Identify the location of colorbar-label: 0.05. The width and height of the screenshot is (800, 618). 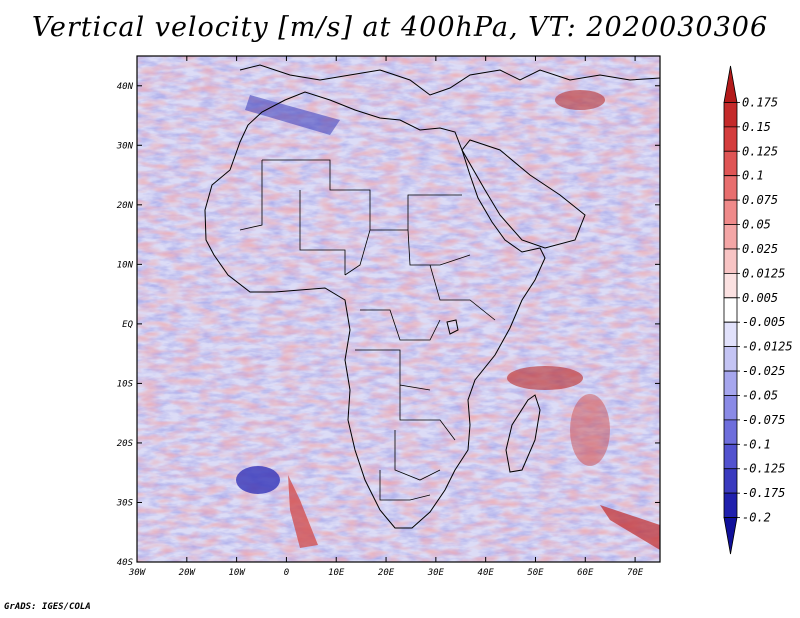
(756, 225).